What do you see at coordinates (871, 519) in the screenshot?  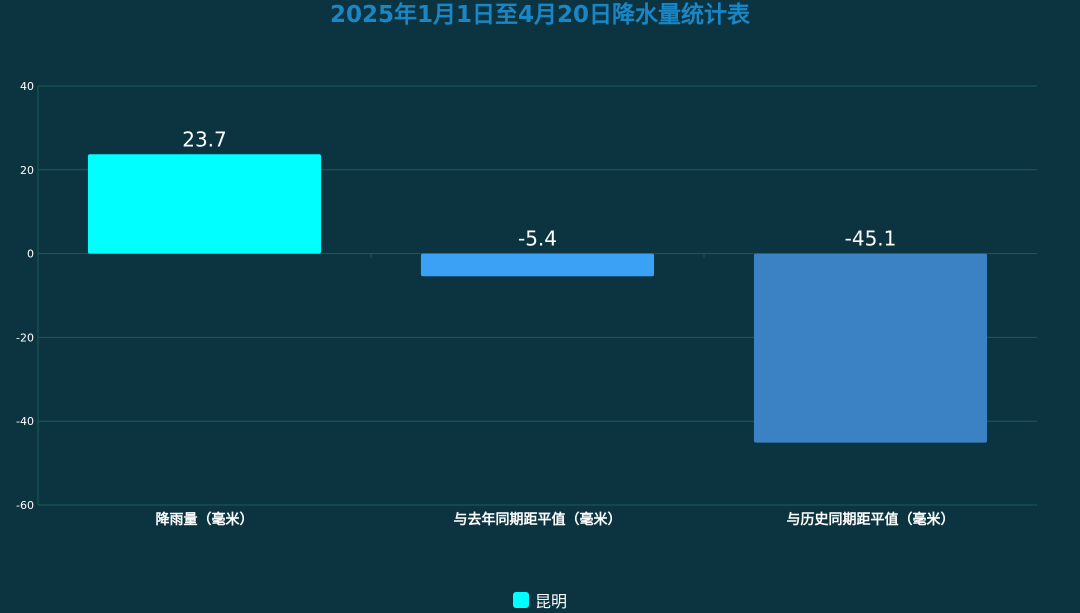 I see `x-category-label: 与历史同期距平值（毫米）` at bounding box center [871, 519].